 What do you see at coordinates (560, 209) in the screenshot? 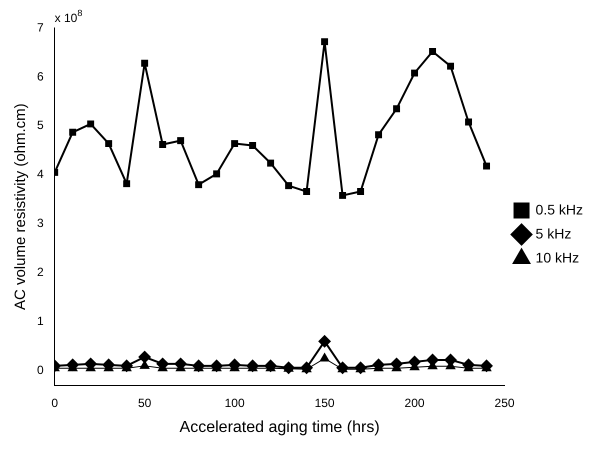
I see `legend-label: 0.5 kHz` at bounding box center [560, 209].